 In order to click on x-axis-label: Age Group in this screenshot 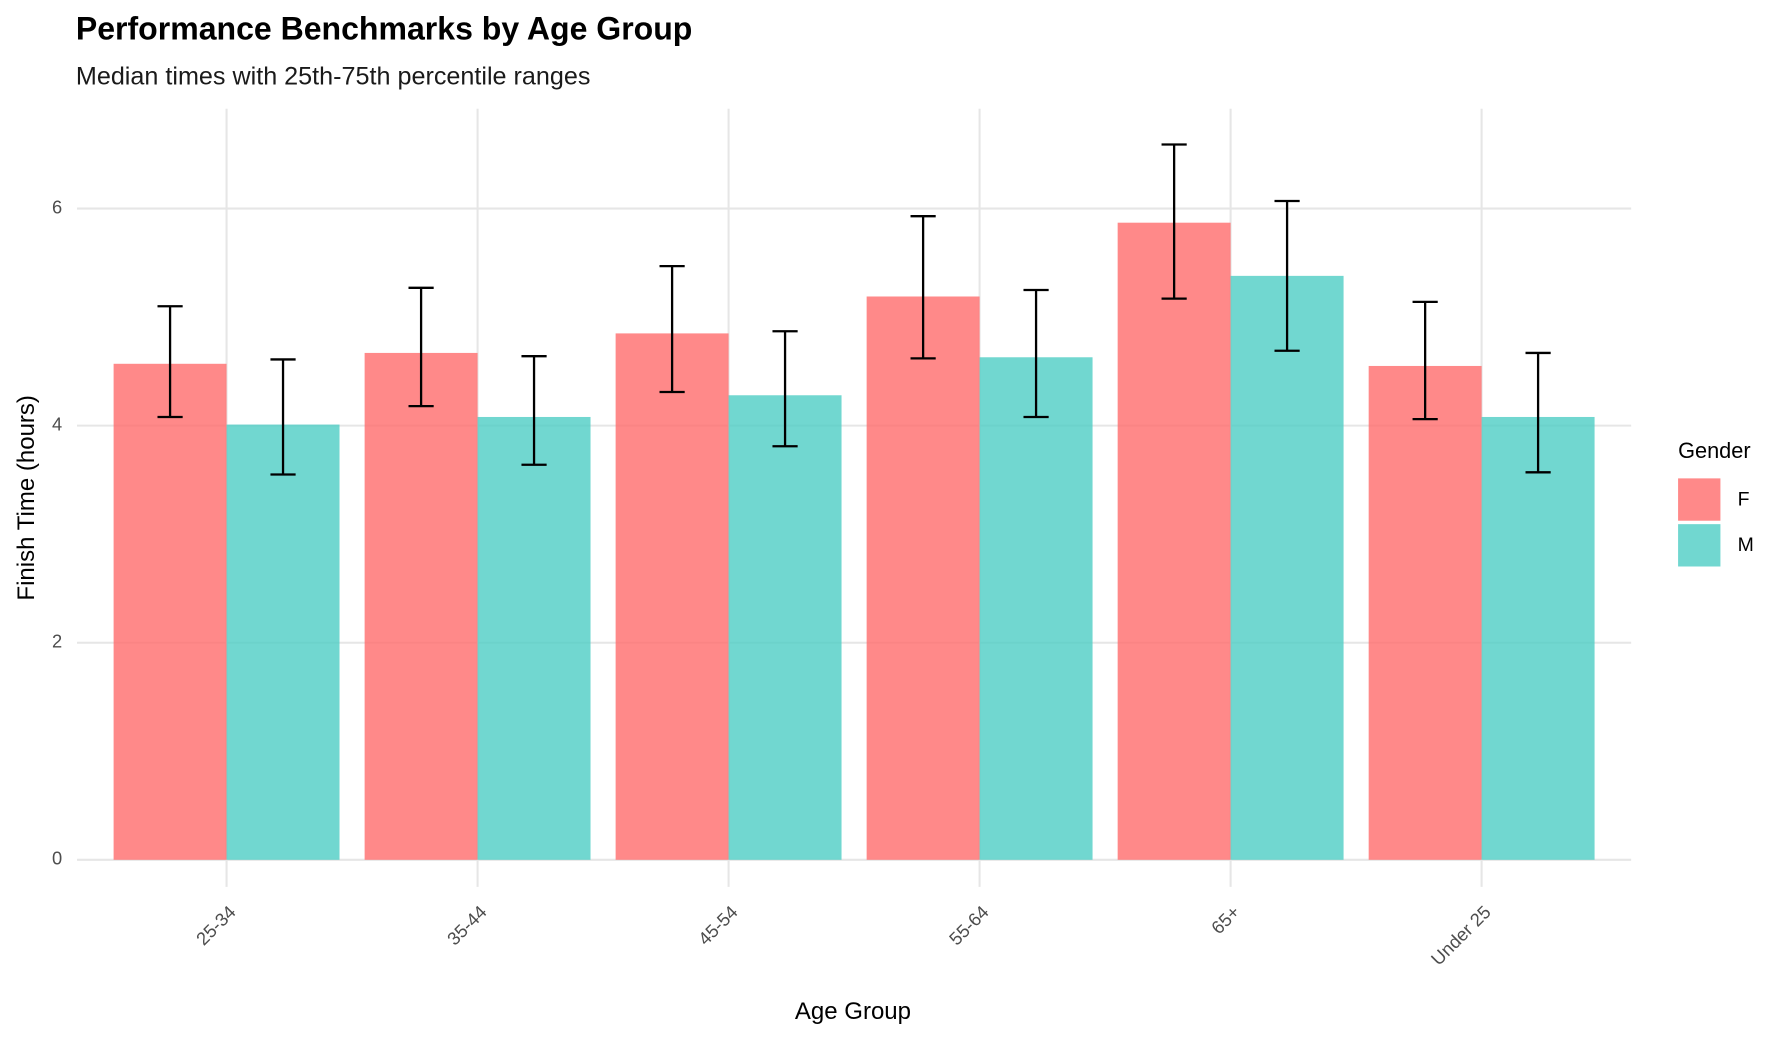, I will do `click(853, 1011)`.